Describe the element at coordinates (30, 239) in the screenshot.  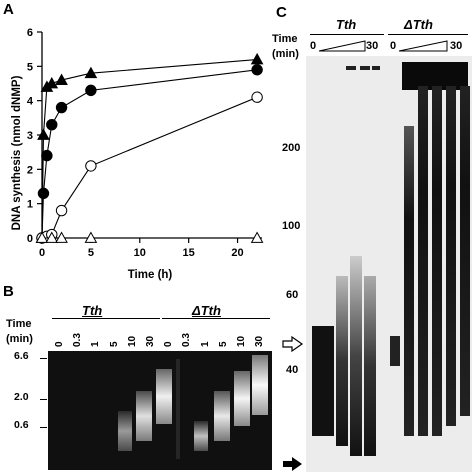
I see `y-tick-label: 0` at that location.